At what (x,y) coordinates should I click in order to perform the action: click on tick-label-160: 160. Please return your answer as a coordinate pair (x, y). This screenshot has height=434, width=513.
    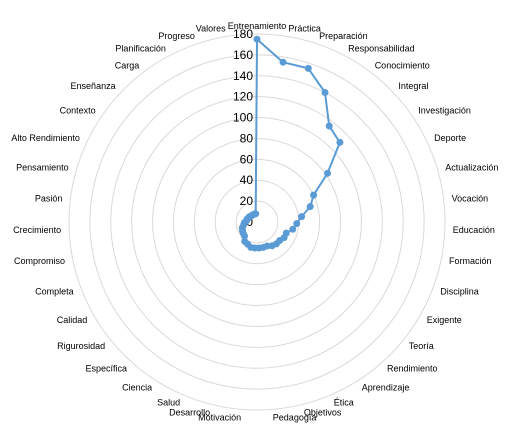
    Looking at the image, I should click on (243, 55).